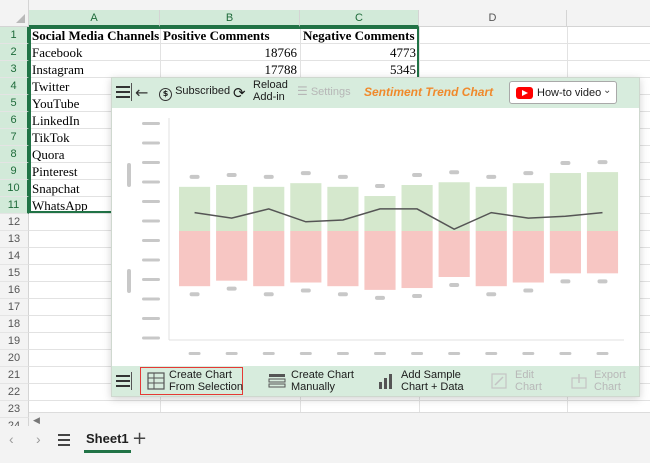 This screenshot has width=650, height=463. Describe the element at coordinates (14, 188) in the screenshot. I see `row-header-10: 10` at that location.